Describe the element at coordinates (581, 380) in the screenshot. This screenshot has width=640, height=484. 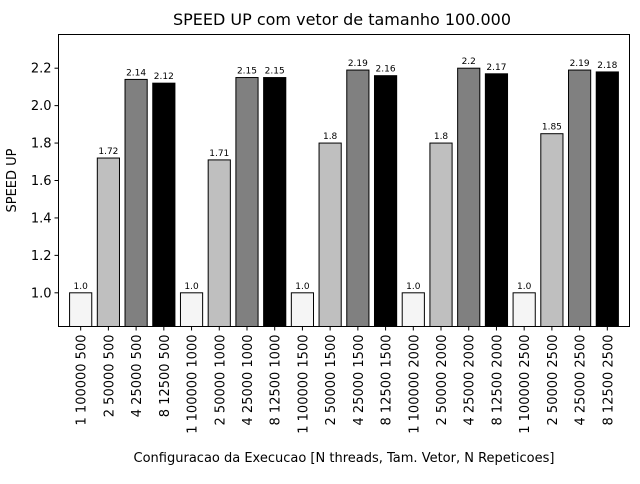
I see `x-tick-label: 4 25000 2500` at that location.